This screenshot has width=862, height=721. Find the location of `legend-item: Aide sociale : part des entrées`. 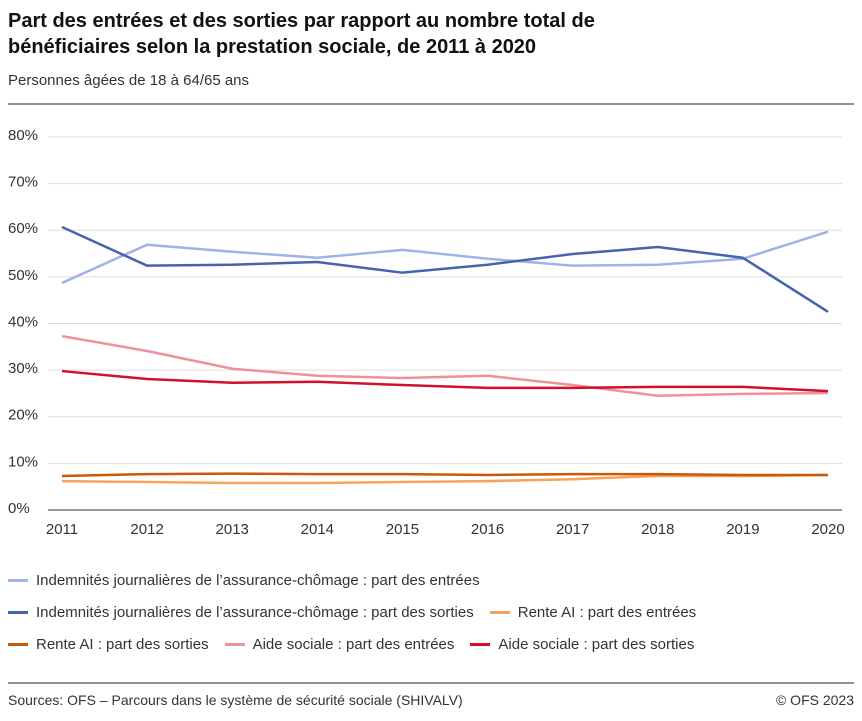

legend-item: Aide sociale : part des entrées is located at coordinates (339, 644).